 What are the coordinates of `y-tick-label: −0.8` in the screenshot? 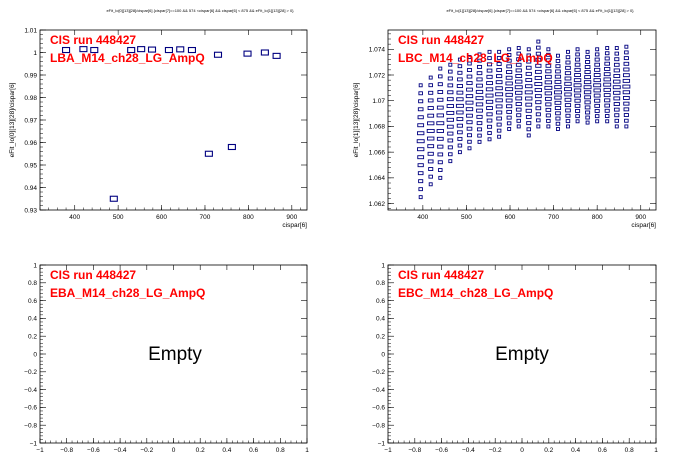 It's located at (378, 426).